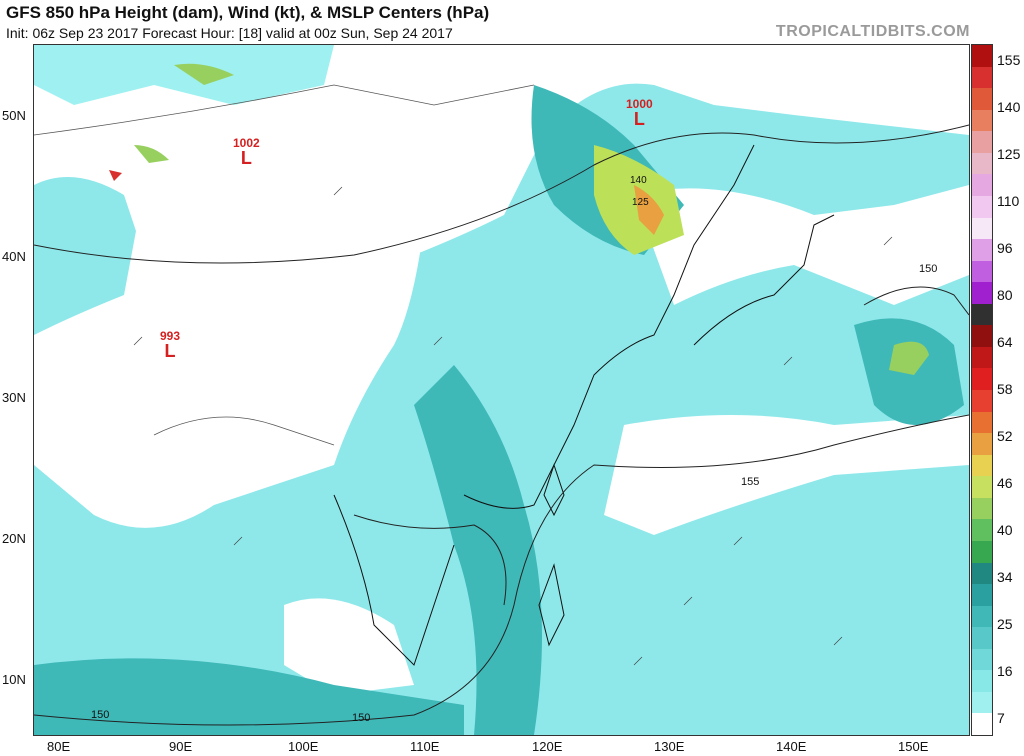 This screenshot has height=756, width=1024. I want to click on low-pressure-center: 1000 L, so click(639, 113).